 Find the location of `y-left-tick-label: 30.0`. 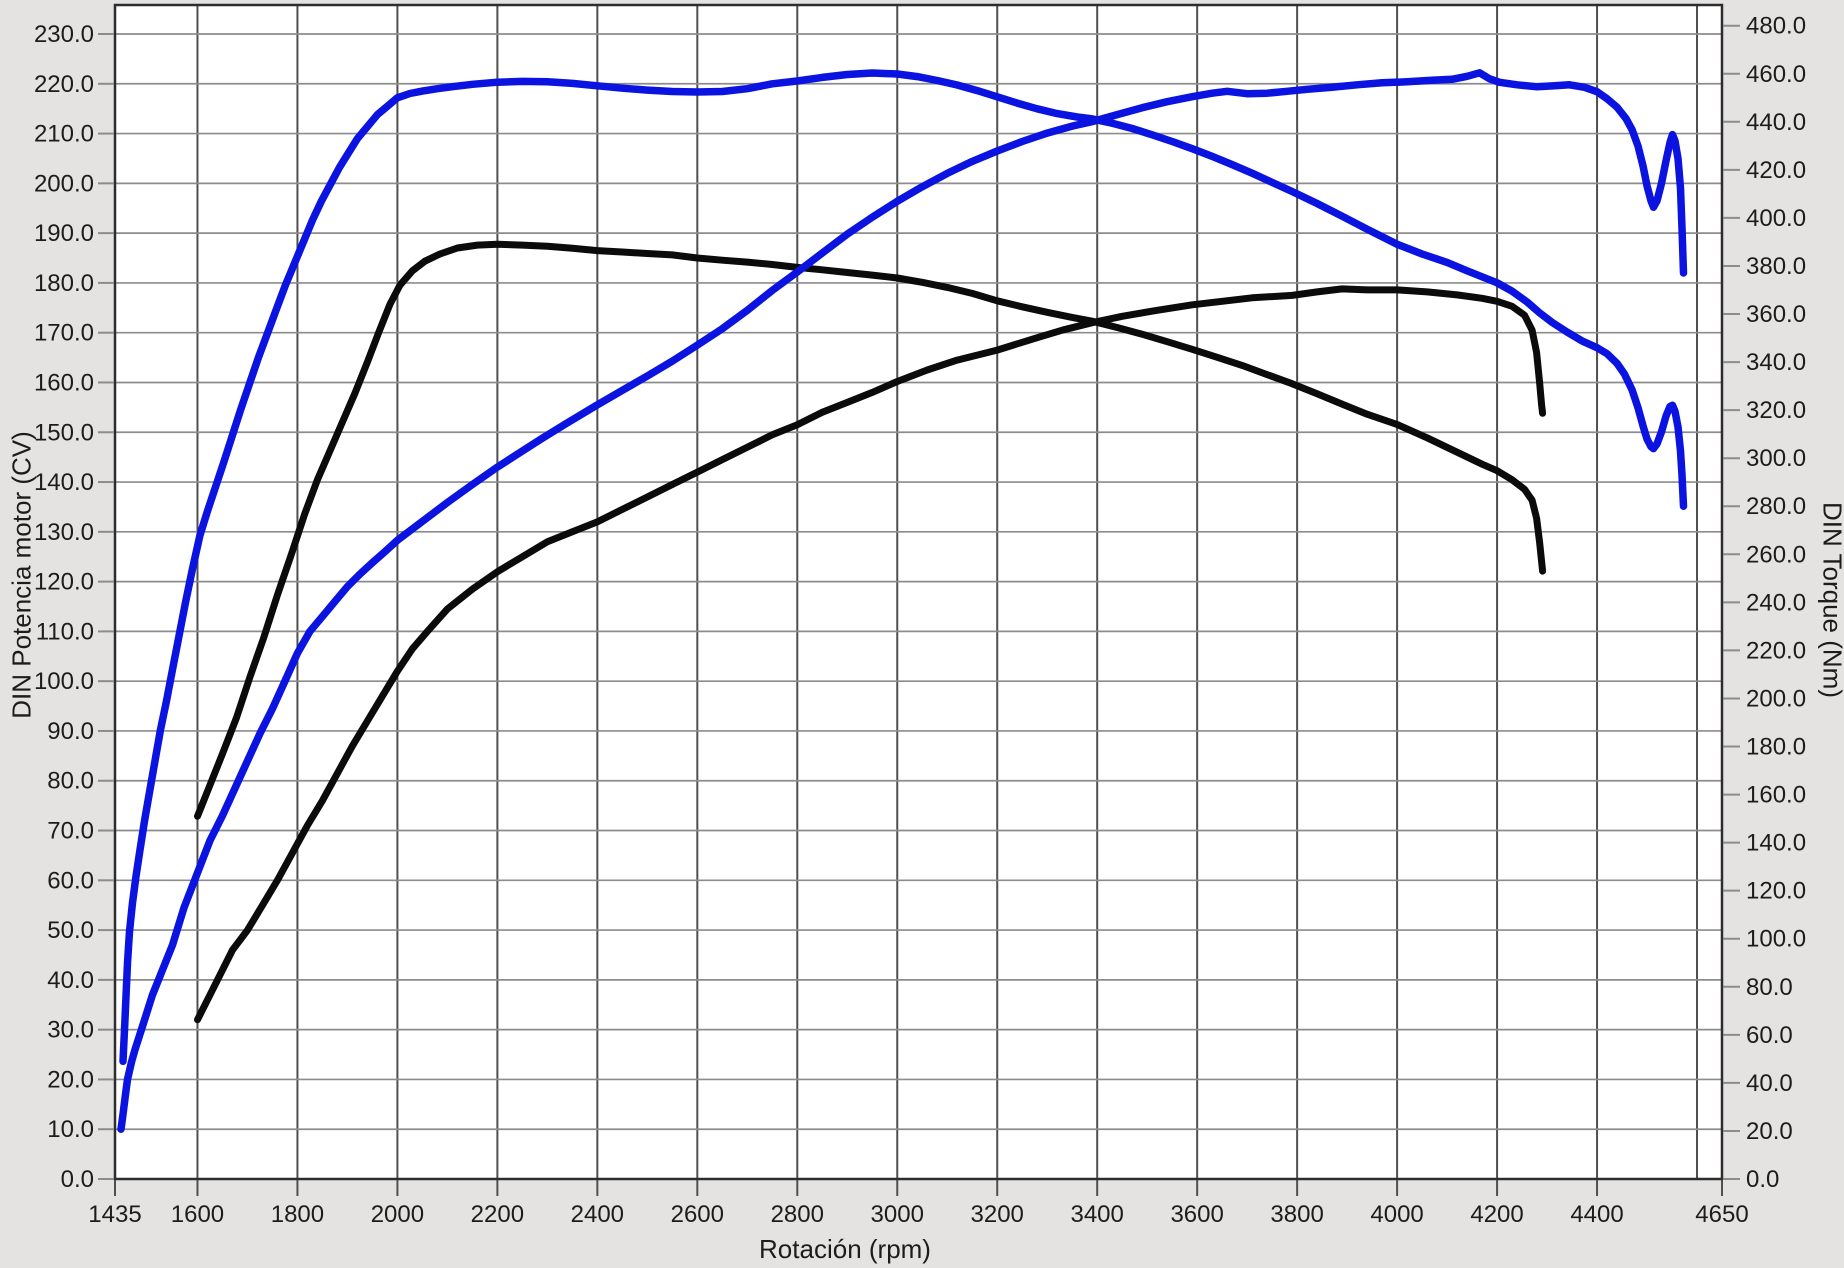

y-left-tick-label: 30.0 is located at coordinates (70, 1030).